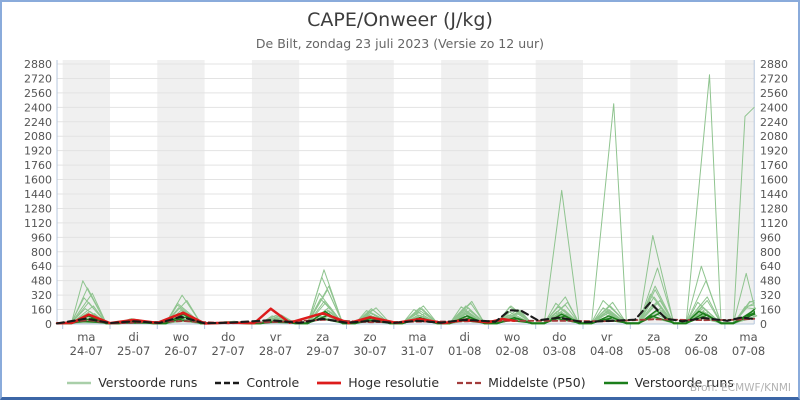 The image size is (800, 400). Describe the element at coordinates (774, 151) in the screenshot. I see `y-axis-label-right: 1920` at that location.